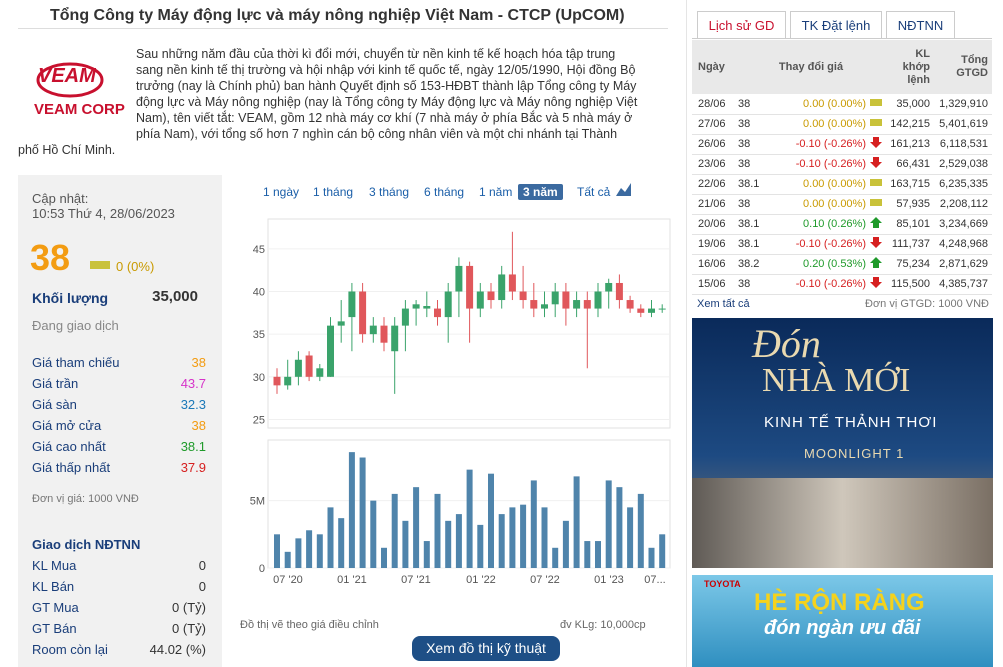  I want to click on ad-banner: TOYOTA HÈ RỘN RÀNG đón ngàn ưu đãi, so click(842, 621).